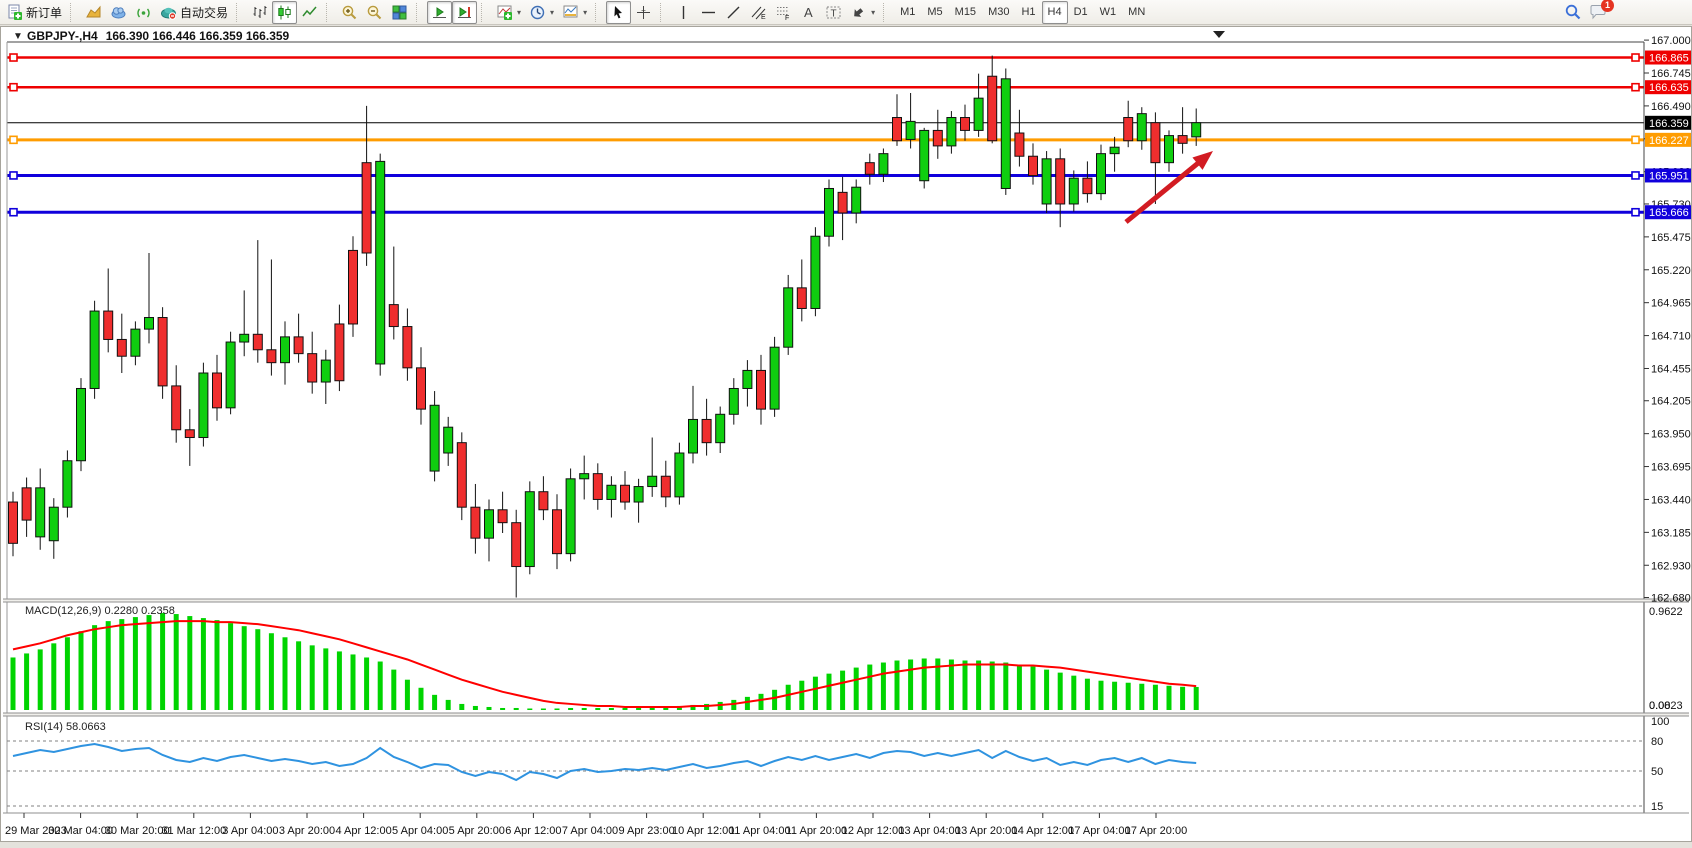 The width and height of the screenshot is (1692, 848). I want to click on toolbar-right: 1, so click(1628, 10).